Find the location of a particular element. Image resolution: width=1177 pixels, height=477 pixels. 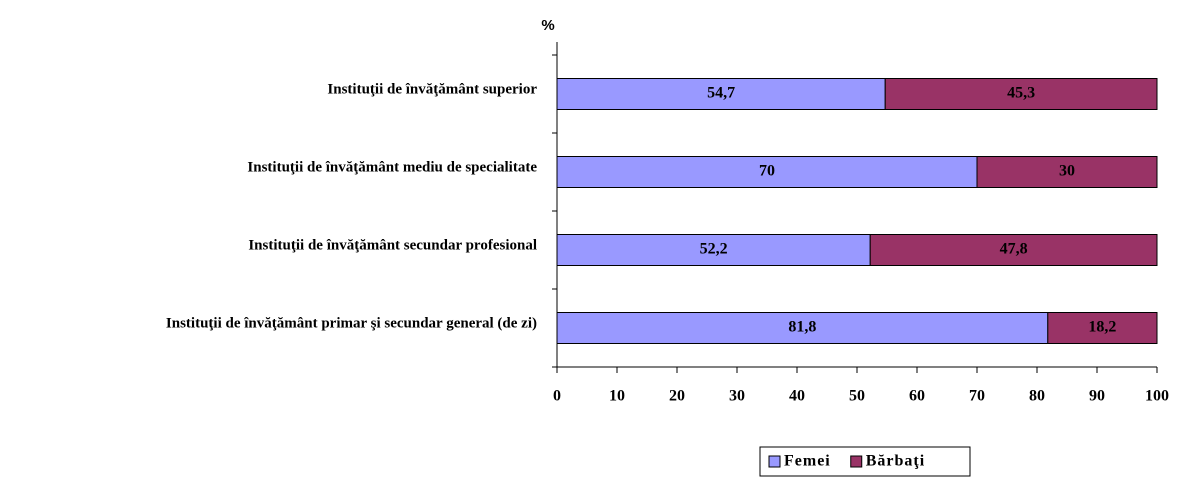

data-label: 45,3 is located at coordinates (1021, 93).